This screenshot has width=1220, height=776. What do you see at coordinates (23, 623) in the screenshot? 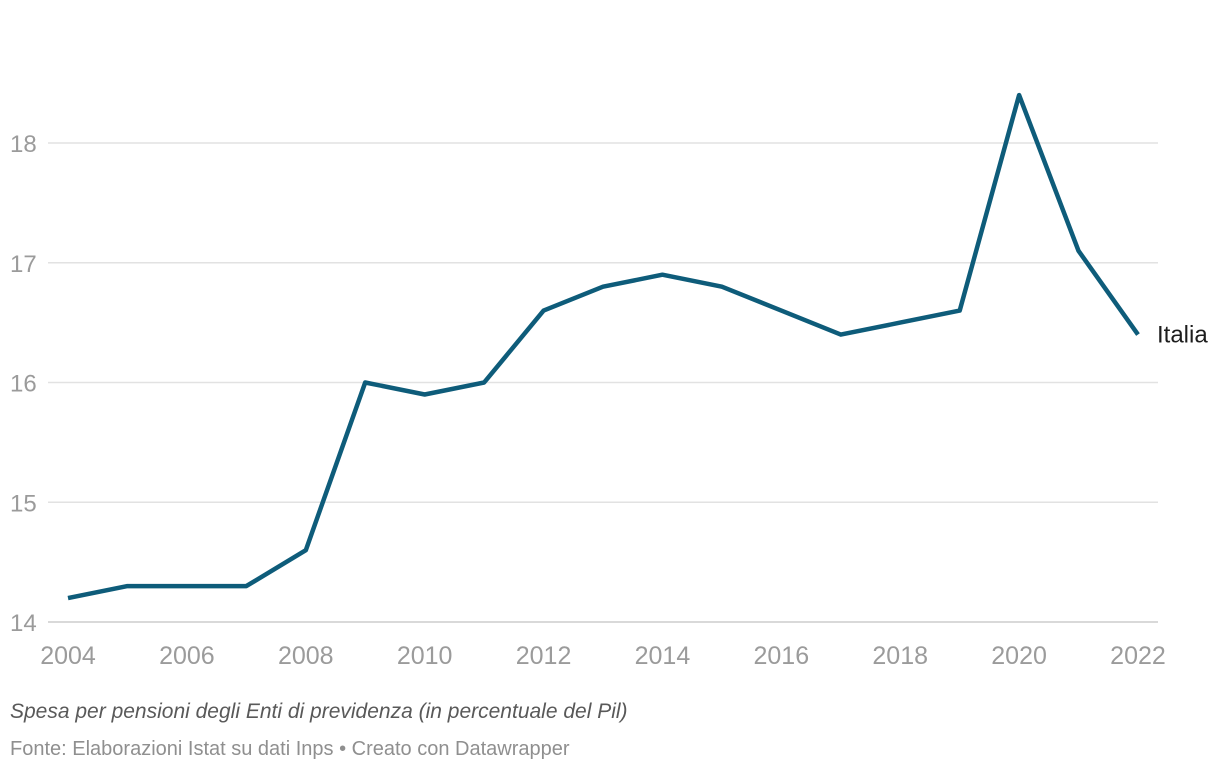
I see `y-tick-label-14: 14` at bounding box center [23, 623].